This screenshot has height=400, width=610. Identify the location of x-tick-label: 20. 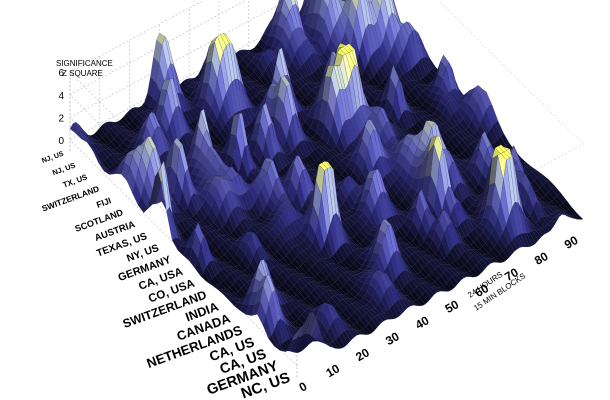
(362, 354).